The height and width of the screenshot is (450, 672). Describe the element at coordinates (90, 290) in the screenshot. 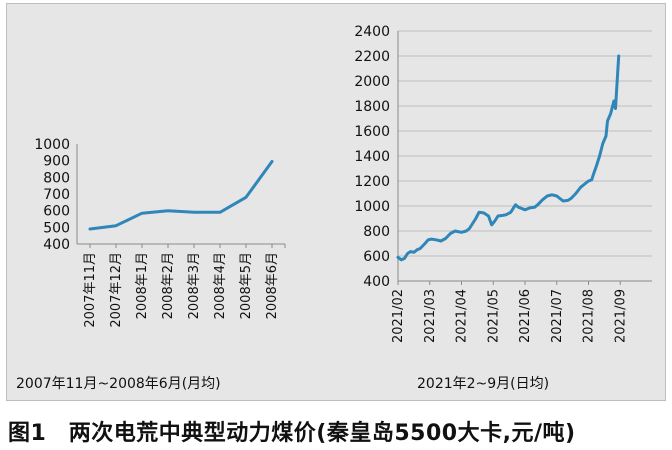

I see `x-tick-label: 2007年11月` at that location.